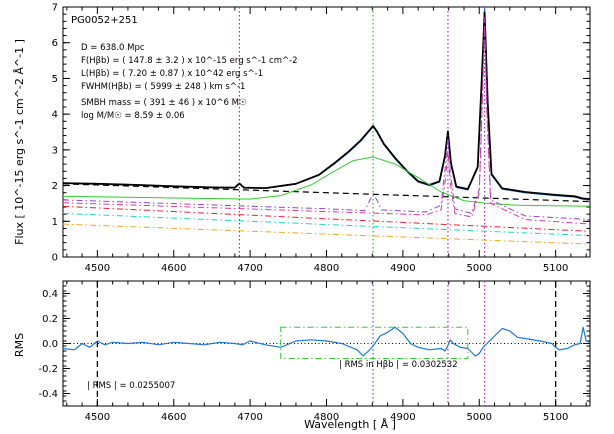 The image size is (614, 434). What do you see at coordinates (374, 342) in the screenshot?
I see `hbeta-window-box` at bounding box center [374, 342].